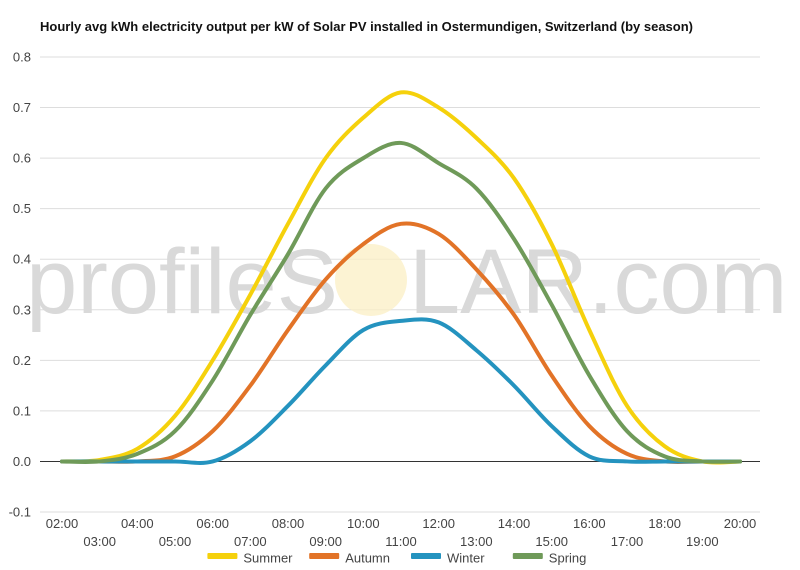 The height and width of the screenshot is (570, 800). Describe the element at coordinates (268, 558) in the screenshot. I see `legend-label-summer: Summer` at that location.